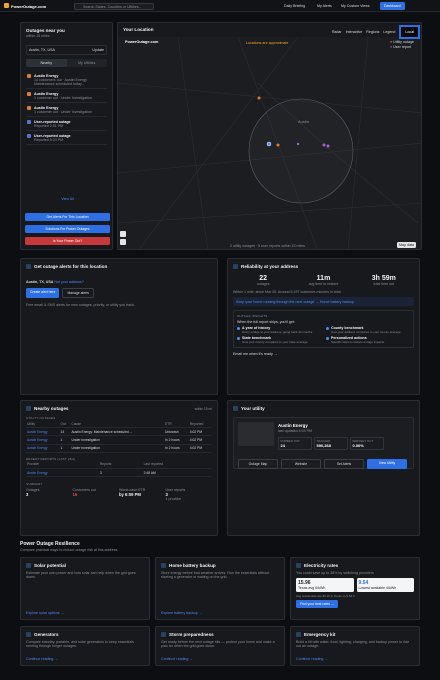  What do you see at coordinates (98, 50) in the screenshot?
I see `update-button: Update` at bounding box center [98, 50].